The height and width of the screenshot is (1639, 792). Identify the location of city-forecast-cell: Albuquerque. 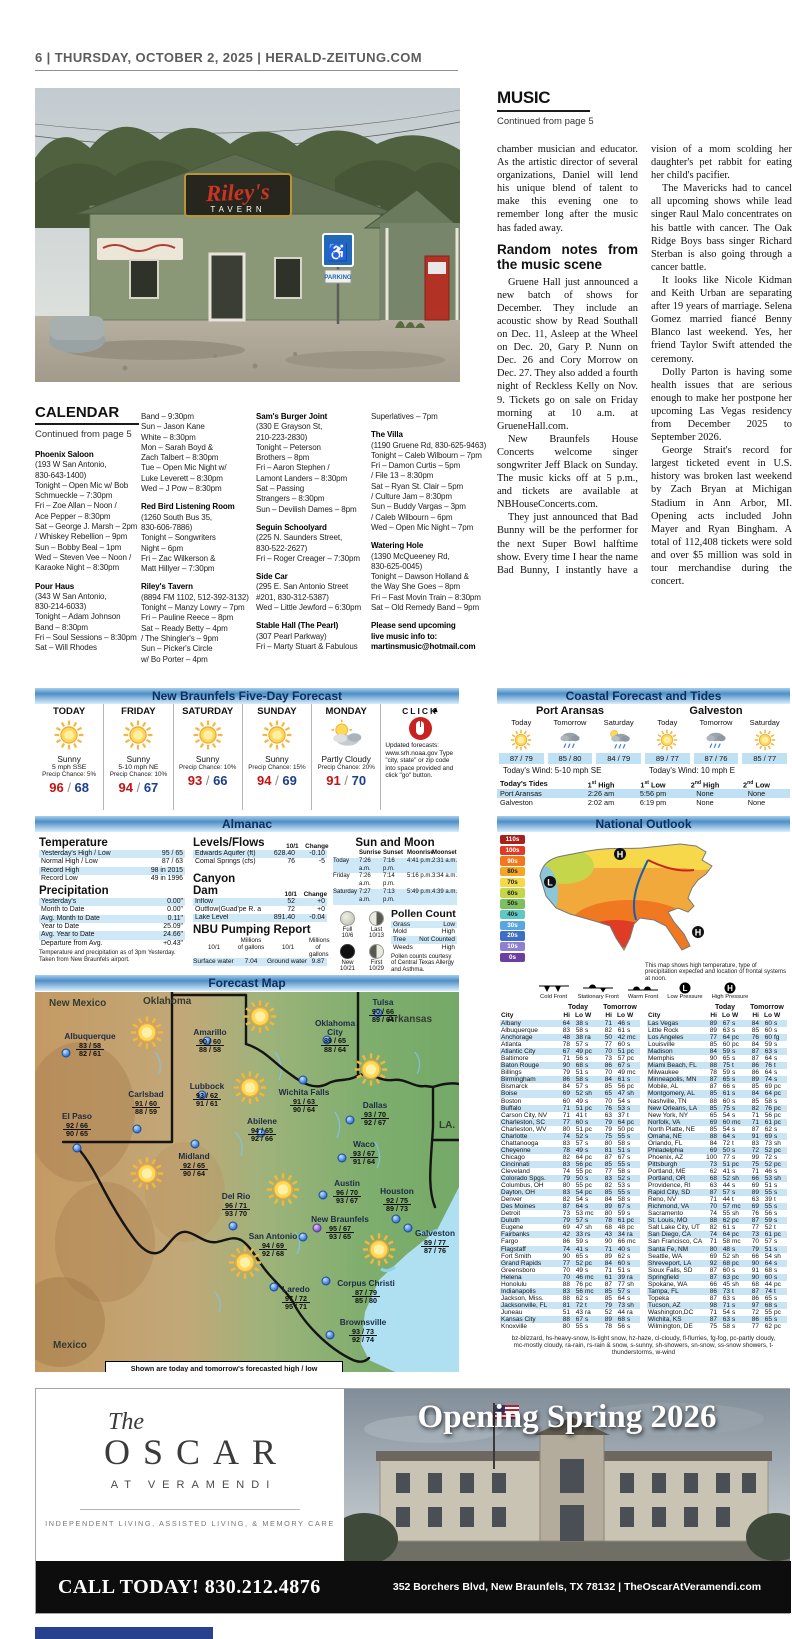
(519, 1031).